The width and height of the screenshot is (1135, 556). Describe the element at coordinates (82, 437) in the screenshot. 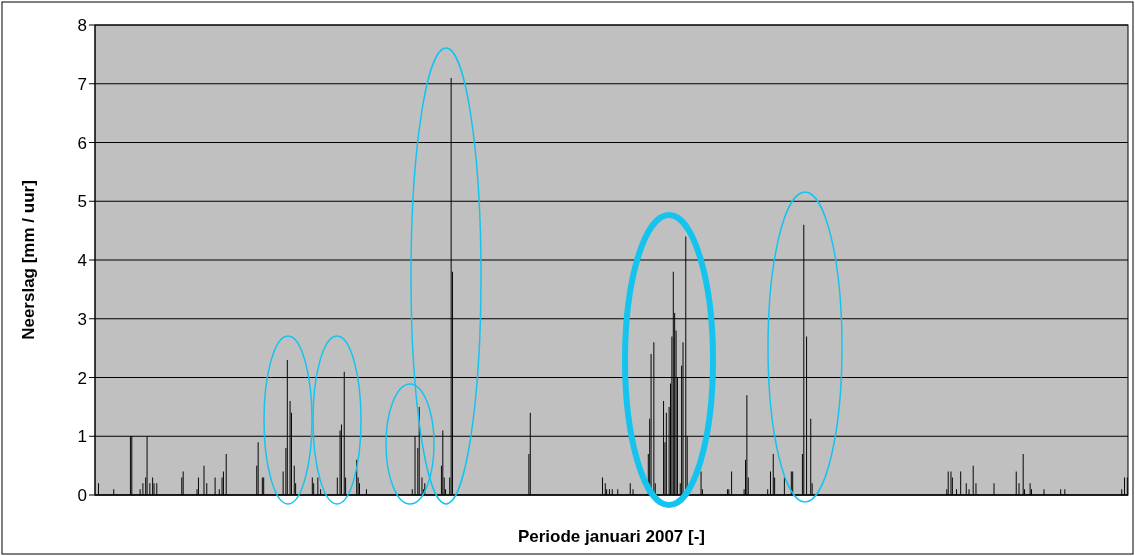

I see `y-tick-label: 1` at that location.